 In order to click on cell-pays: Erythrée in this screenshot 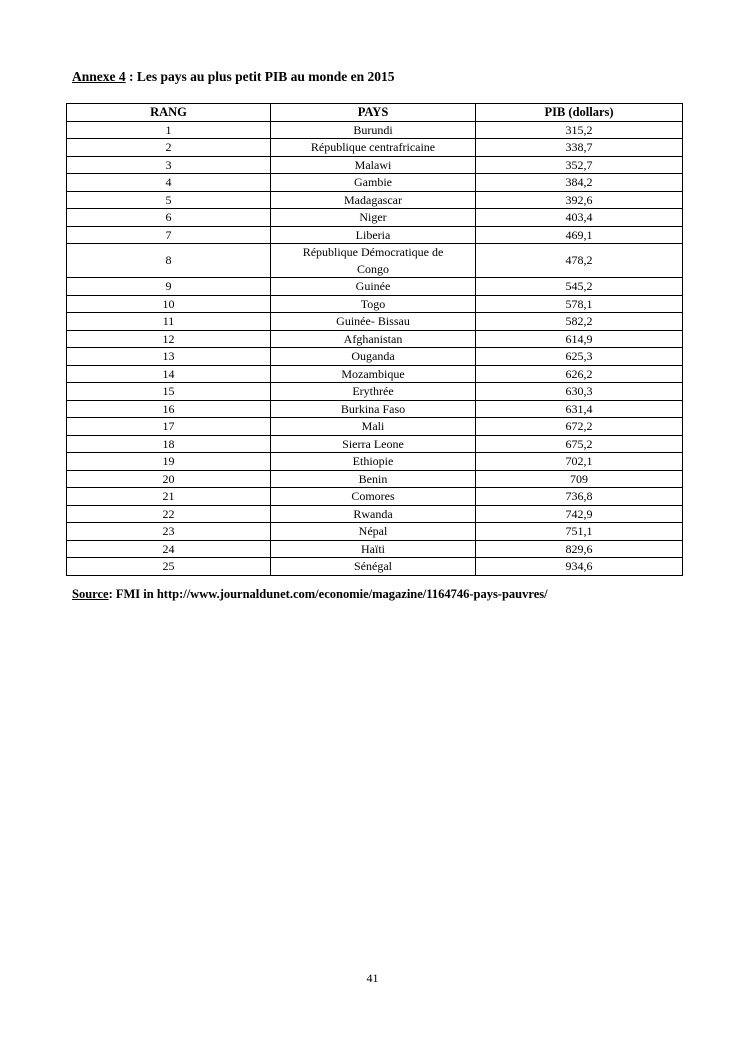, I will do `click(373, 391)`.